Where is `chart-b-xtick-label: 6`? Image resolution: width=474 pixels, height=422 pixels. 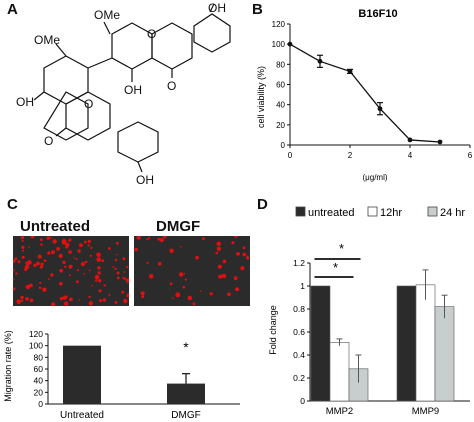
chart-b-xtick-label: 6 is located at coordinates (470, 155).